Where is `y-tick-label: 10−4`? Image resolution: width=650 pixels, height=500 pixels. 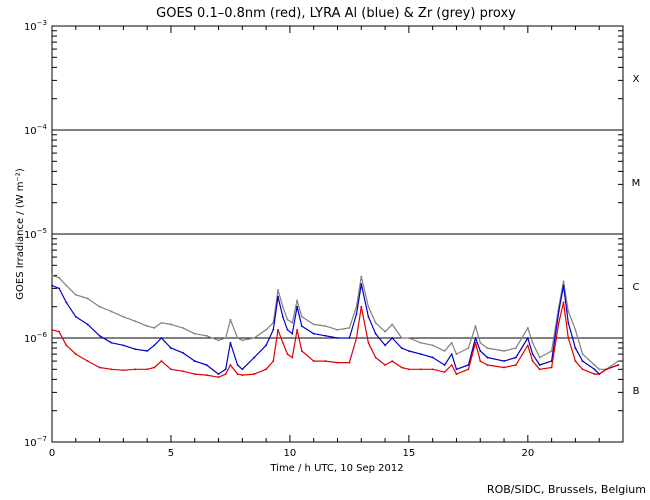
y-tick-label: 10−4 is located at coordinates (36, 130).